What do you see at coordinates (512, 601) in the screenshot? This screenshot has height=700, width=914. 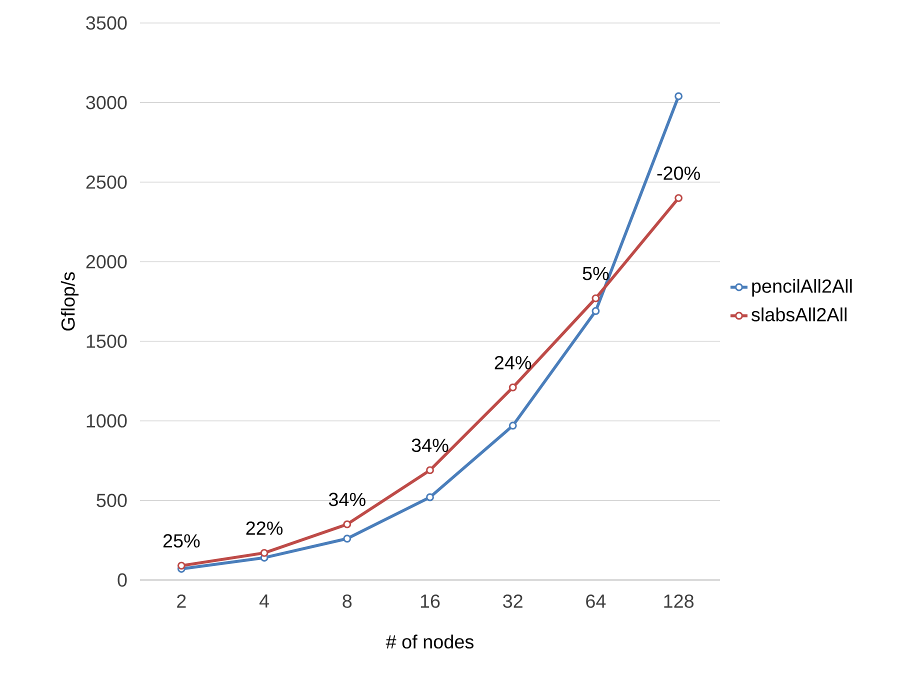 I see `x-tick-label: 32` at bounding box center [512, 601].